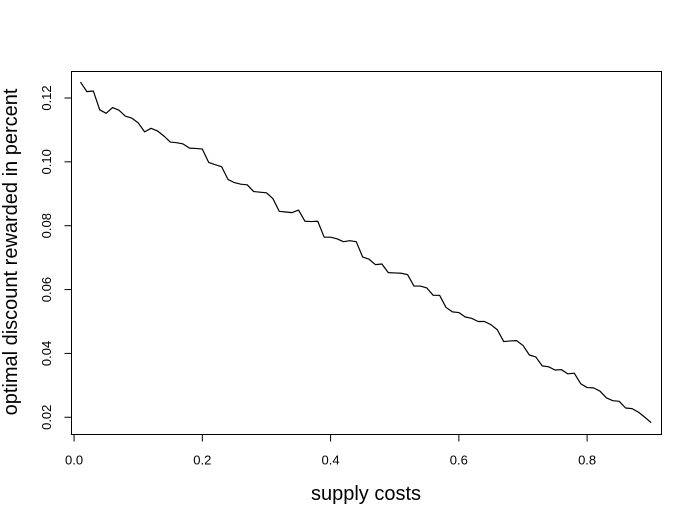  I want to click on y-tick-label: 0.12, so click(46, 97).